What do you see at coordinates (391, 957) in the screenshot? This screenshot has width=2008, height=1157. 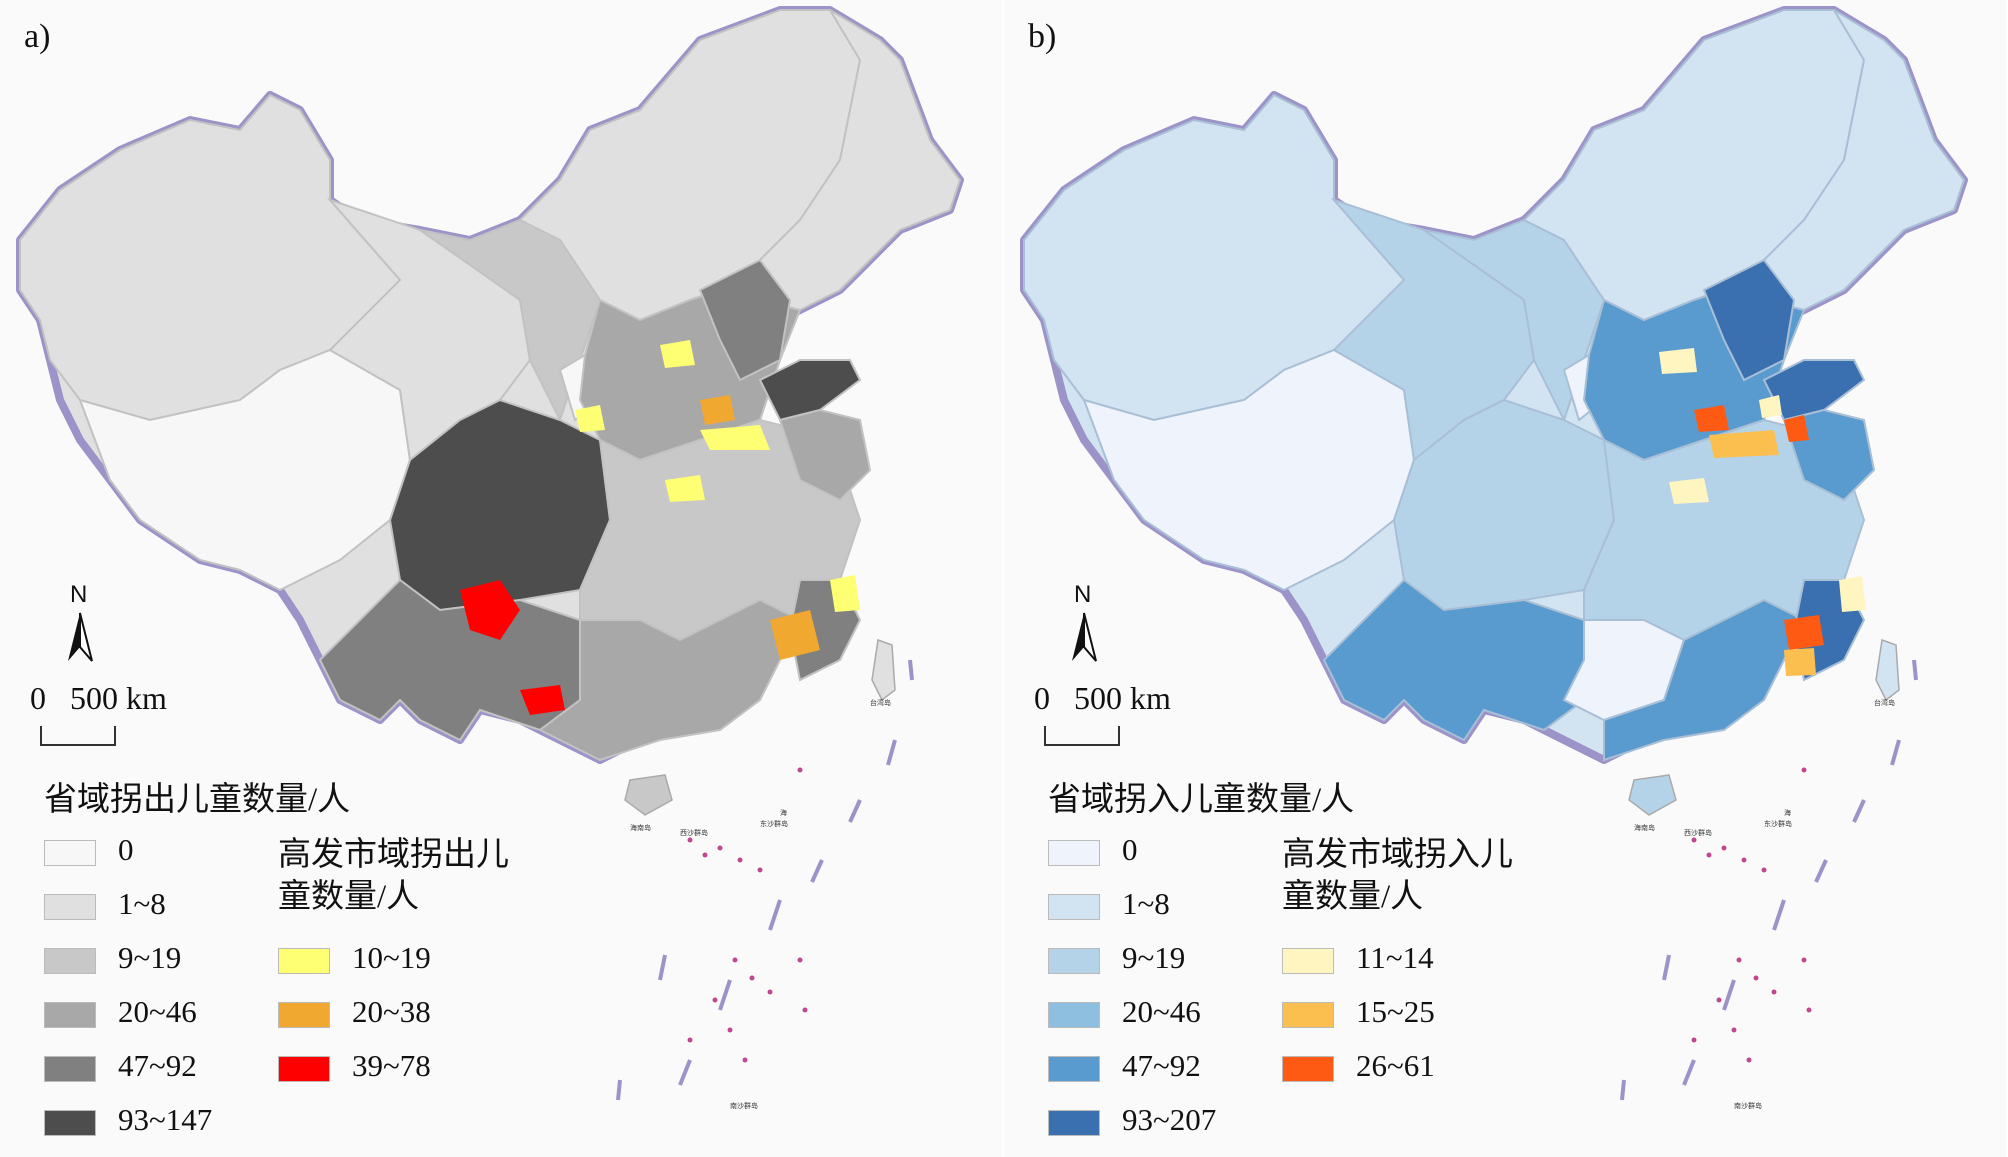 I see `legend2-label: 10~19` at bounding box center [391, 957].